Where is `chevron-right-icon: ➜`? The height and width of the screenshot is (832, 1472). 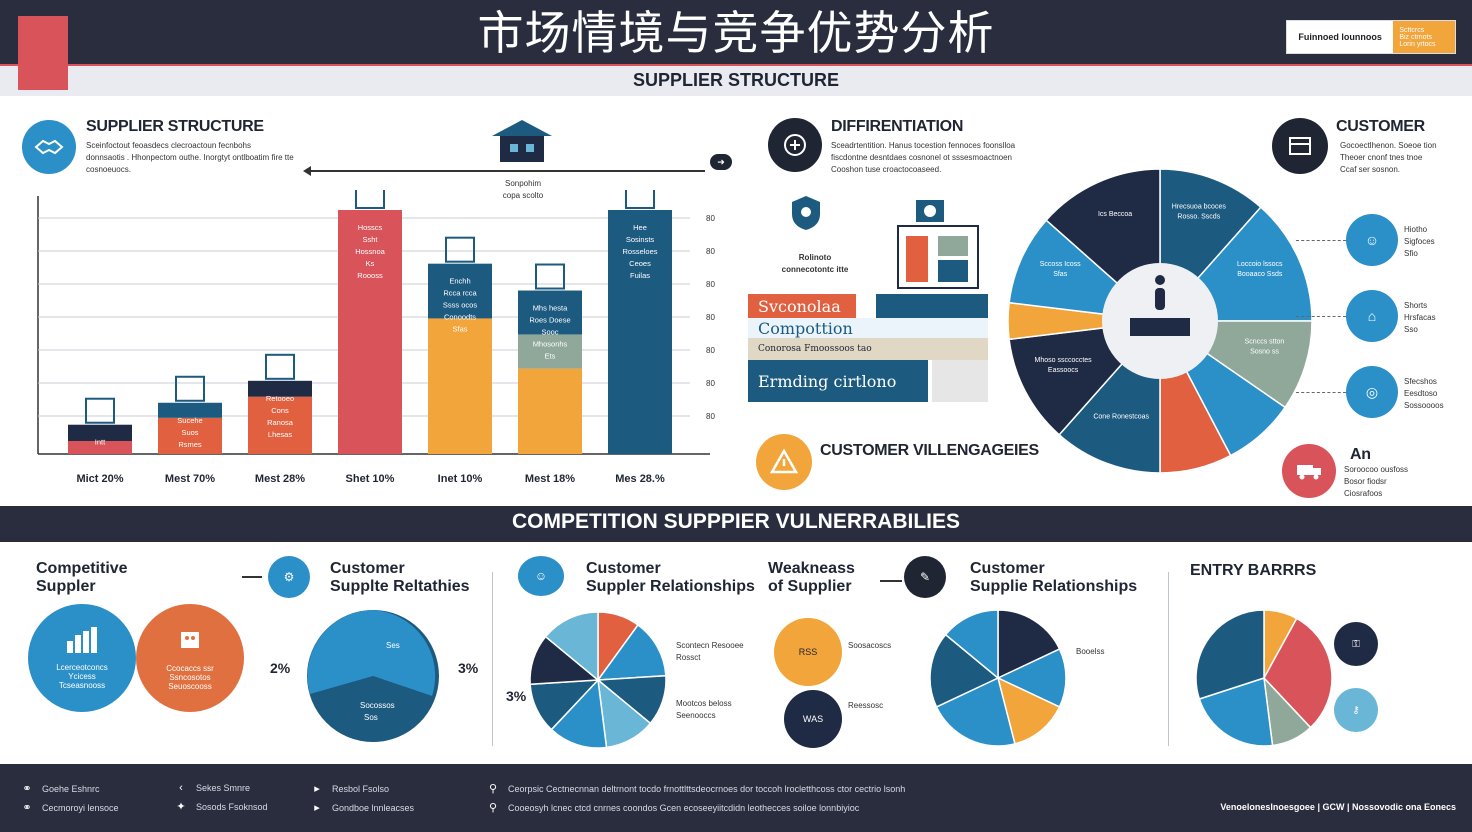
chevron-right-icon: ➜ is located at coordinates (721, 162).